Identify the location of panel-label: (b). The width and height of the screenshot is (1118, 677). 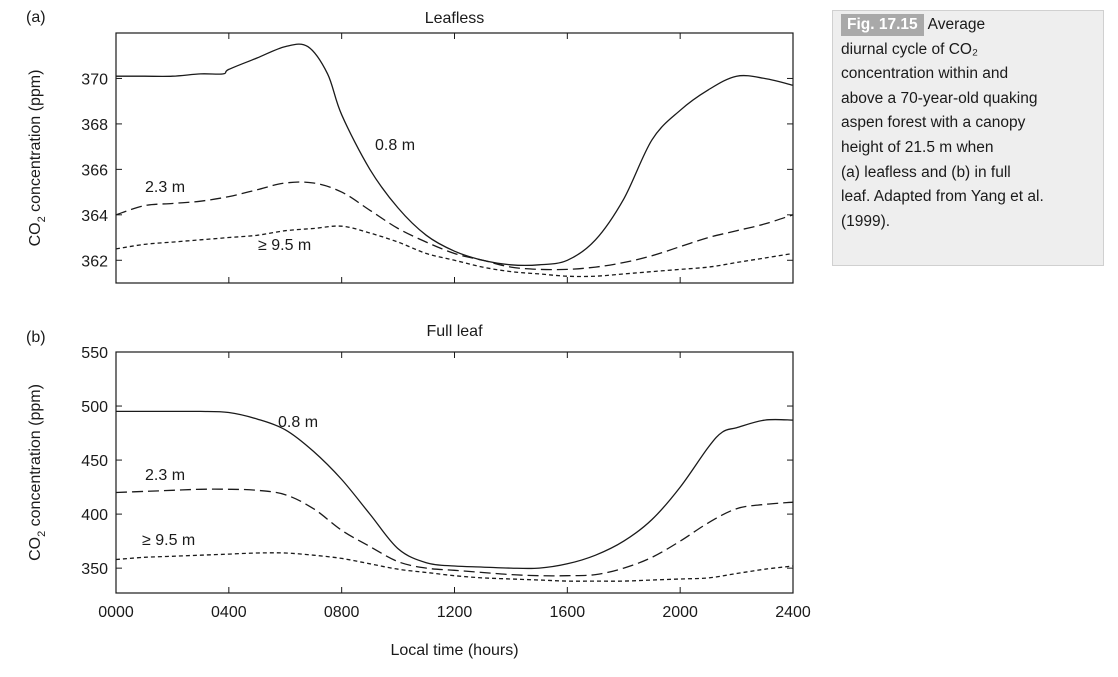
(36, 337).